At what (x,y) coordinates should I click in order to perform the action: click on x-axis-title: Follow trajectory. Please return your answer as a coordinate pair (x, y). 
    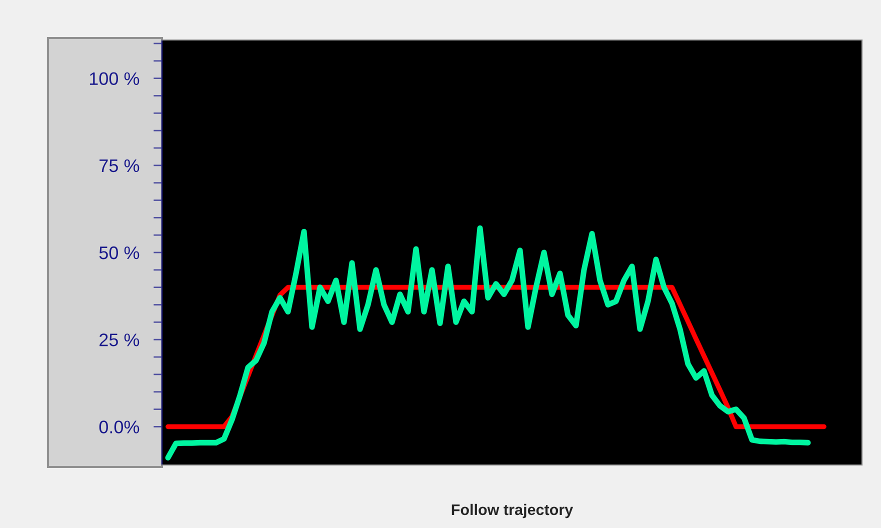
    Looking at the image, I should click on (513, 511).